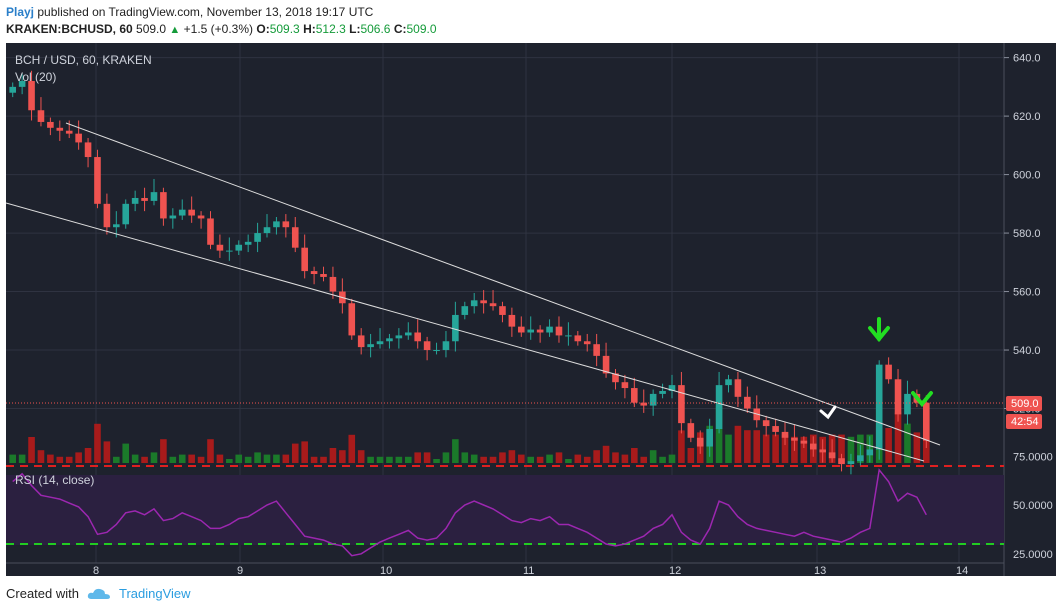  What do you see at coordinates (828, 412) in the screenshot?
I see `white-arrow-icon` at bounding box center [828, 412].